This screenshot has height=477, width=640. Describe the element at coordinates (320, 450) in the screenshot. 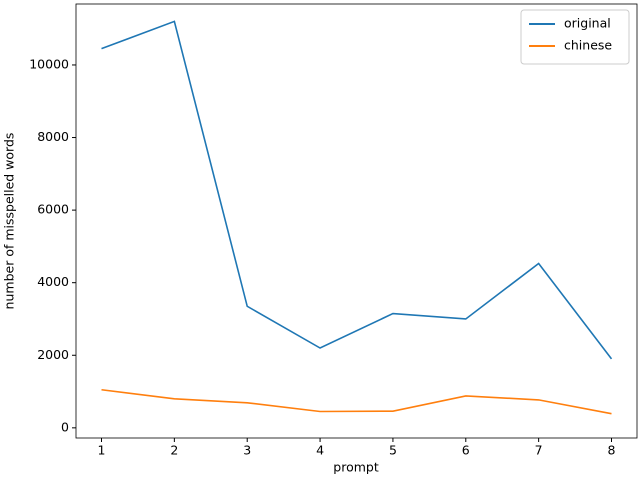

I see `x-tick-label: 4` at that location.